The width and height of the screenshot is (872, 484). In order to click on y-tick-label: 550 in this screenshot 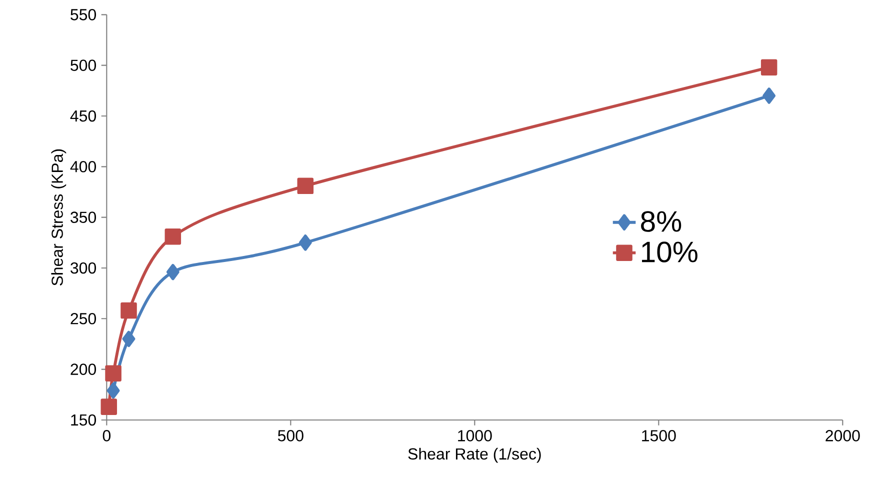, I will do `click(83, 14)`.